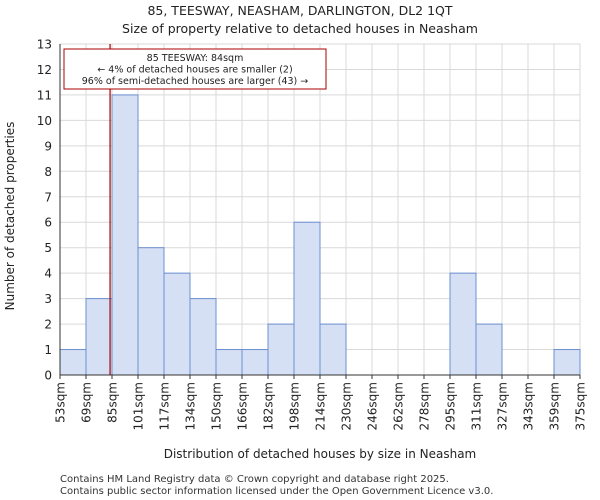  What do you see at coordinates (87, 402) in the screenshot?
I see `x-tick-label: 69sqm` at bounding box center [87, 402].